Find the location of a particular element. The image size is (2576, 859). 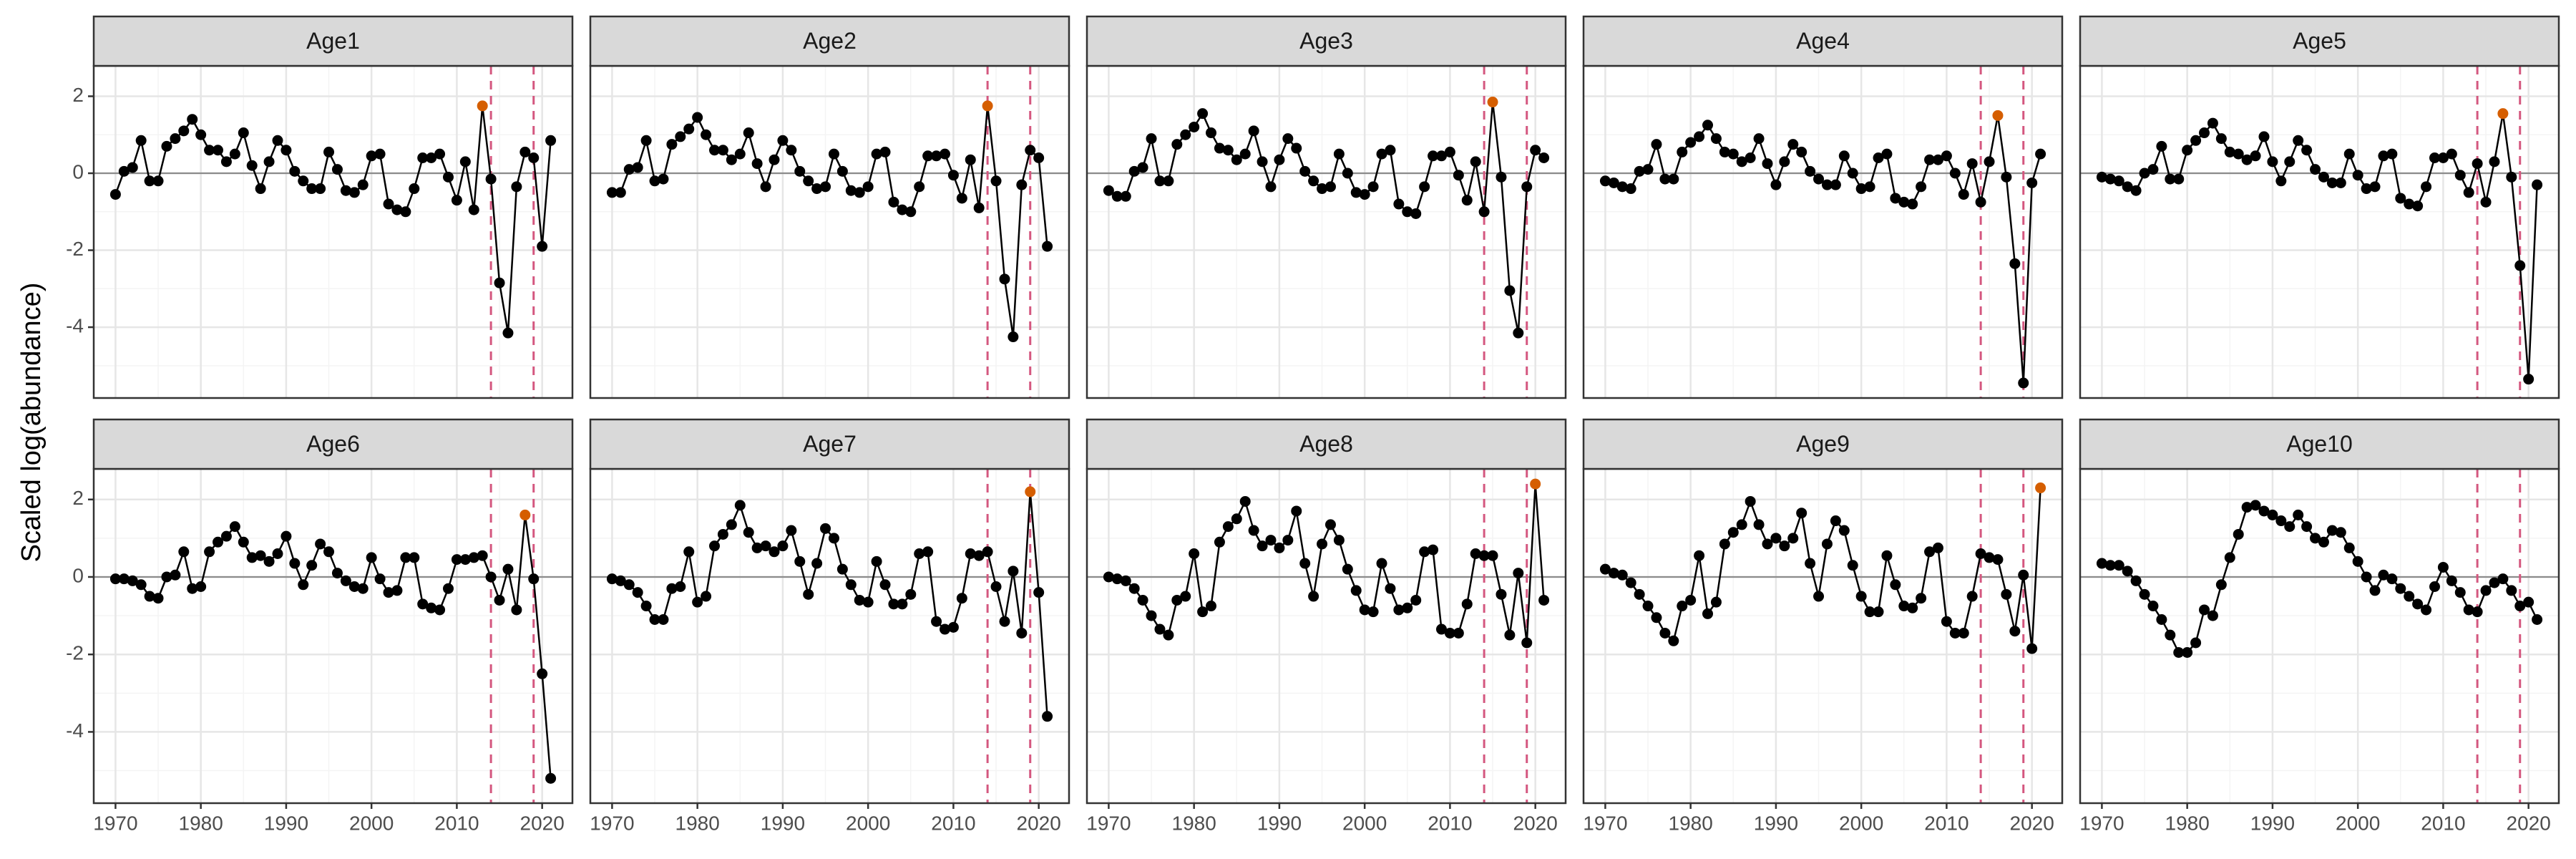

panel: Age2 is located at coordinates (829, 207).